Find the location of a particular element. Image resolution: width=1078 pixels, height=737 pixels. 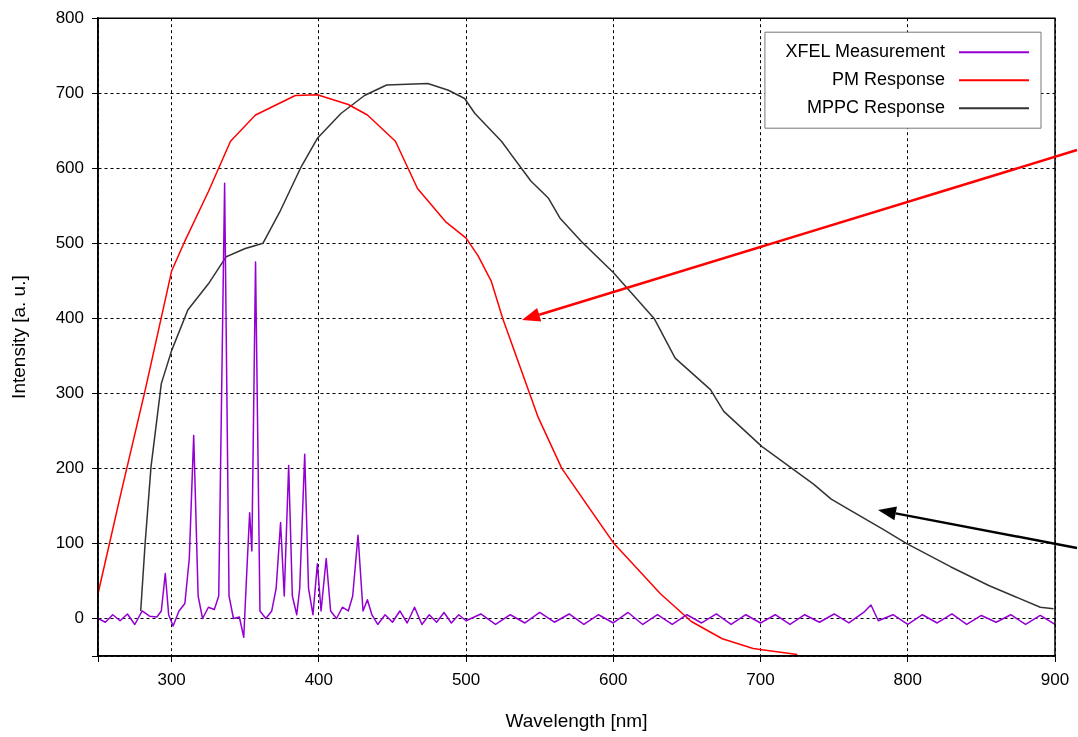

x-tick-label: 500 is located at coordinates (466, 679).